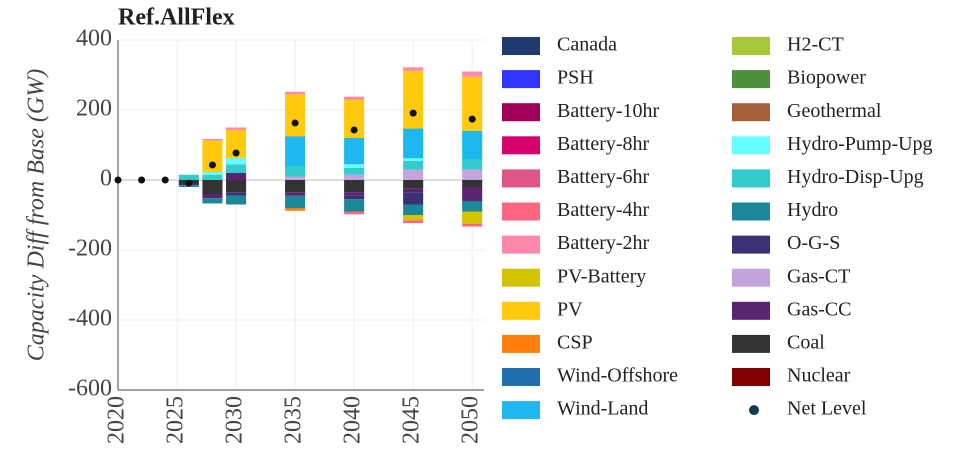 The image size is (953, 462). I want to click on legend-label: Battery-10hr, so click(608, 111).